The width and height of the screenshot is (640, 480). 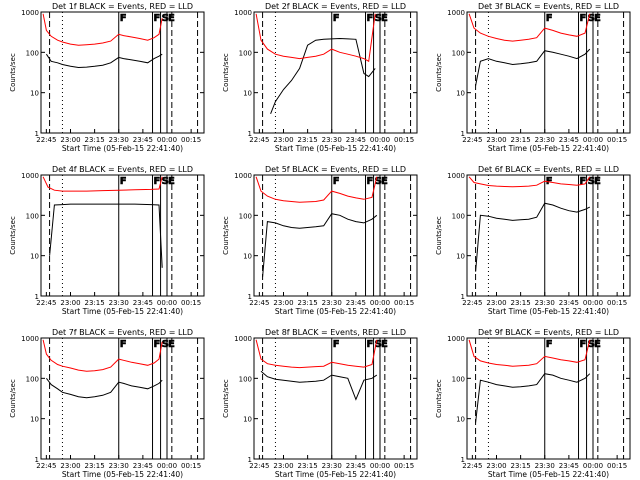 What do you see at coordinates (122, 6) in the screenshot?
I see `plot-title: Det 1f BLACK = Events, RED = LLD` at bounding box center [122, 6].